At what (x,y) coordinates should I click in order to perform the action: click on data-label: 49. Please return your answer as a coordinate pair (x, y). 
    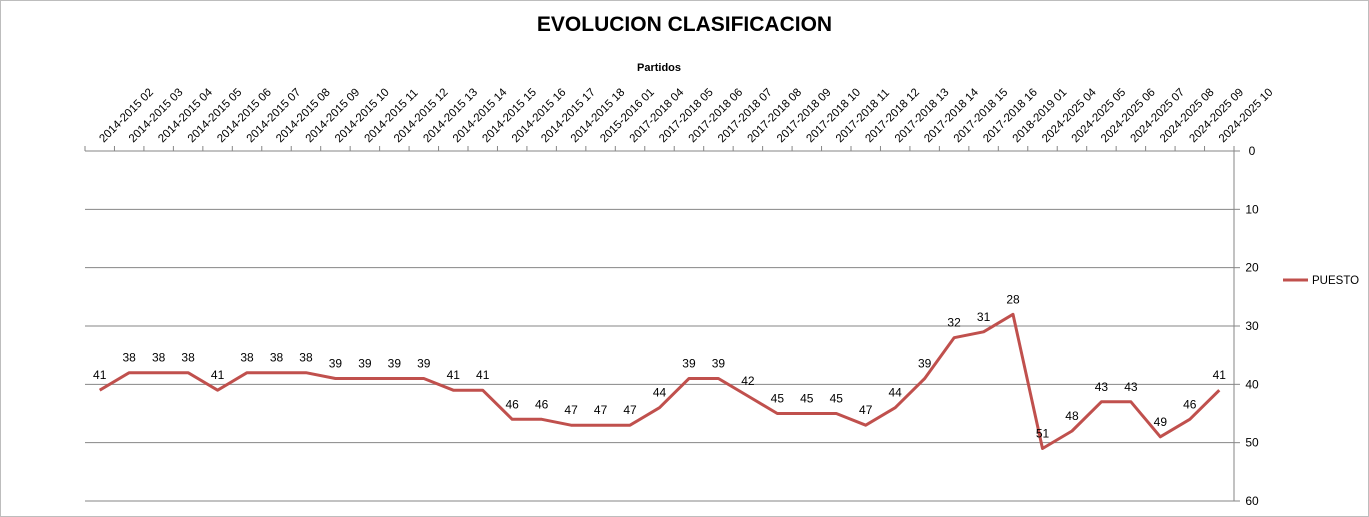
    Looking at the image, I should click on (1161, 422).